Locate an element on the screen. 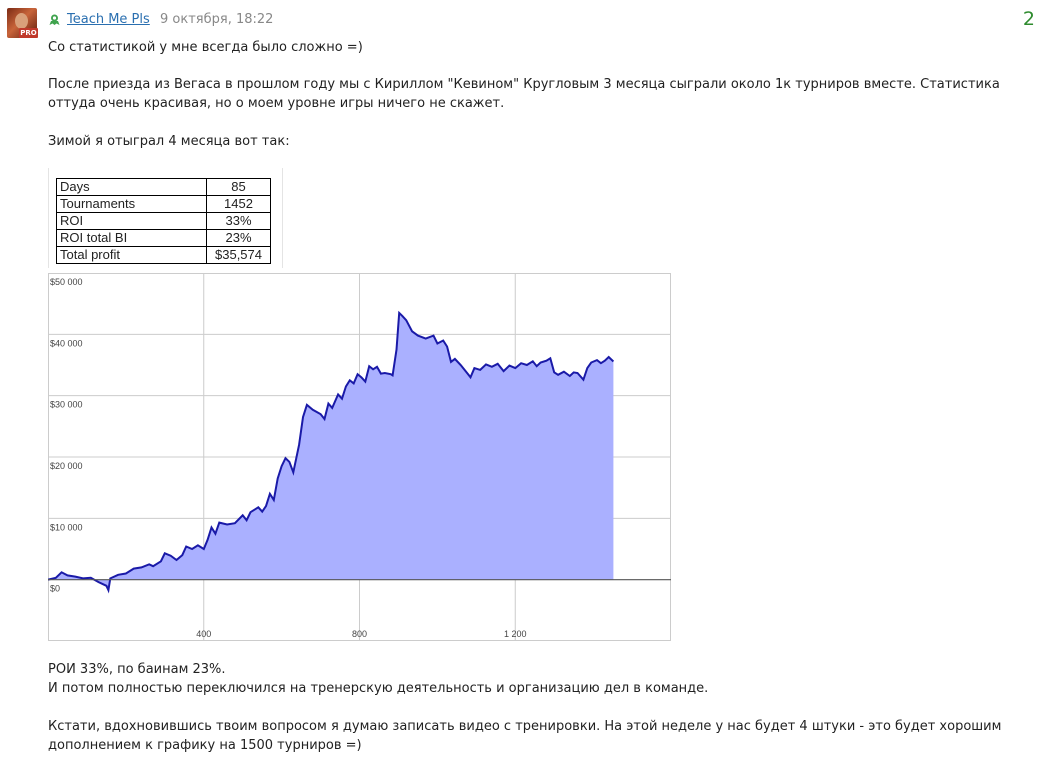 Image resolution: width=1052 pixels, height=758 pixels. table-cell: Days is located at coordinates (131, 187).